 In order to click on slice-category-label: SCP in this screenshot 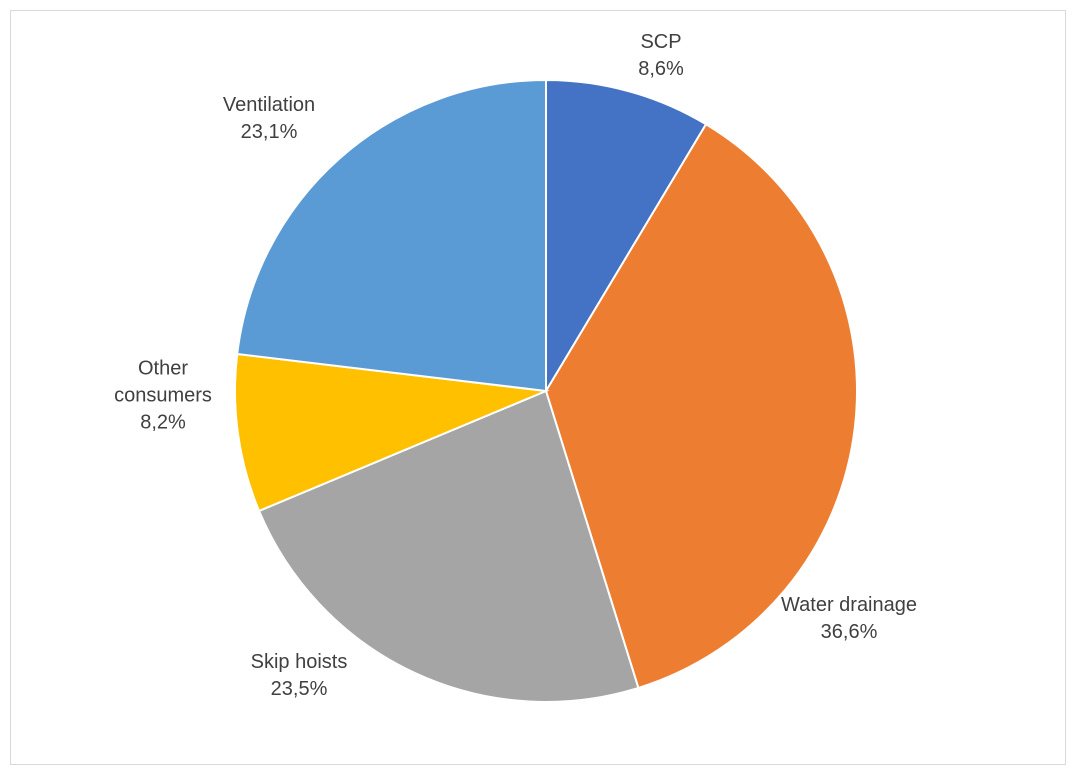, I will do `click(660, 42)`.